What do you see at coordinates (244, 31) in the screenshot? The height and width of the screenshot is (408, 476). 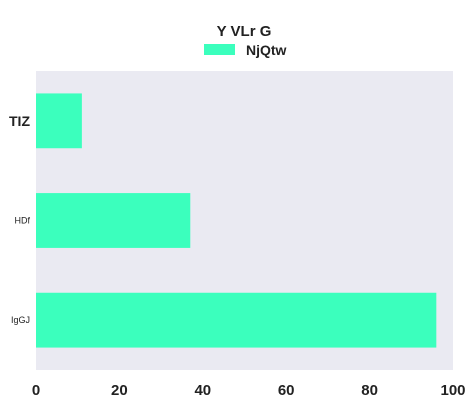 I see `chart-title: Y VLr G` at bounding box center [244, 31].